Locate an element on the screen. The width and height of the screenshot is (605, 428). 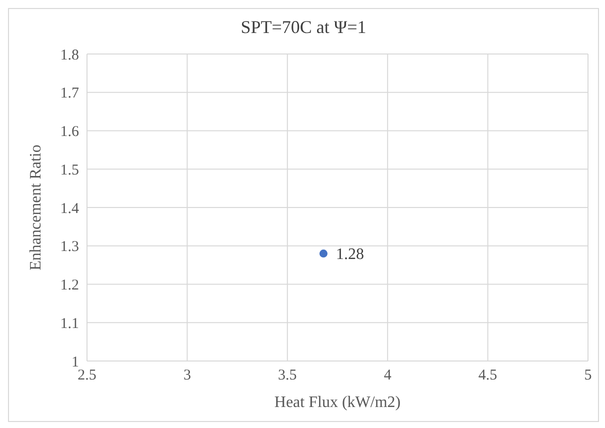
y-tick-label: 1.1 is located at coordinates (69, 324).